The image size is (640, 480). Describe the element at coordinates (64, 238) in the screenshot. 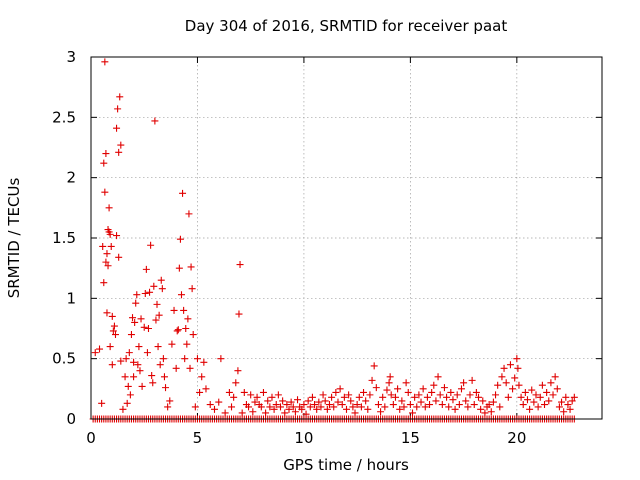

I see `y-tick-label: 1.5` at that location.